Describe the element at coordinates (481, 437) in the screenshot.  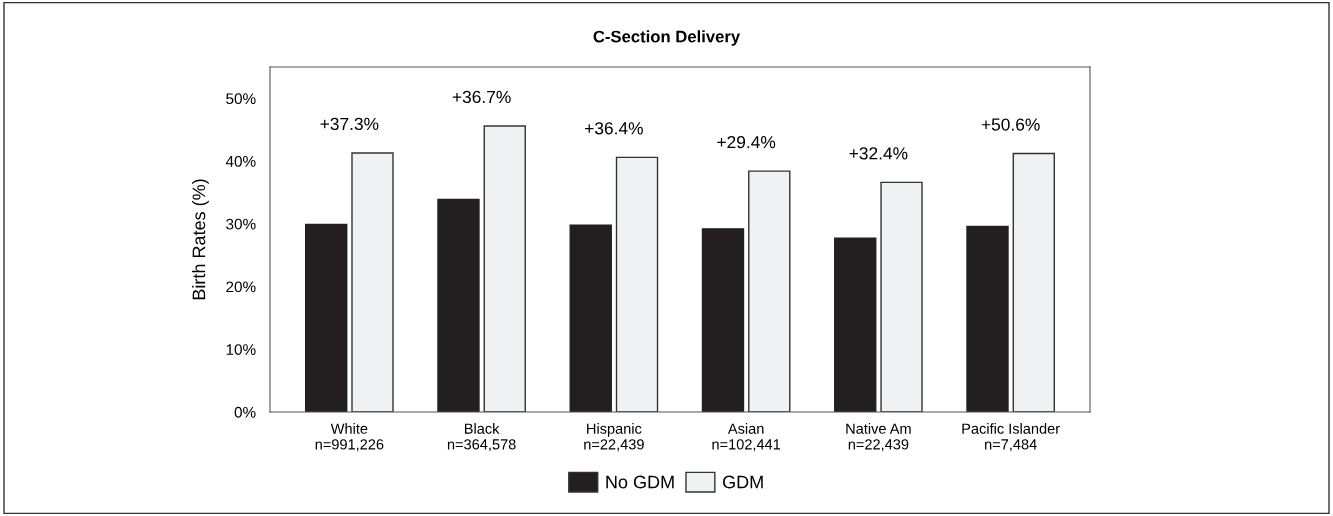
I see `x-tick-label: Black n=364,578` at that location.